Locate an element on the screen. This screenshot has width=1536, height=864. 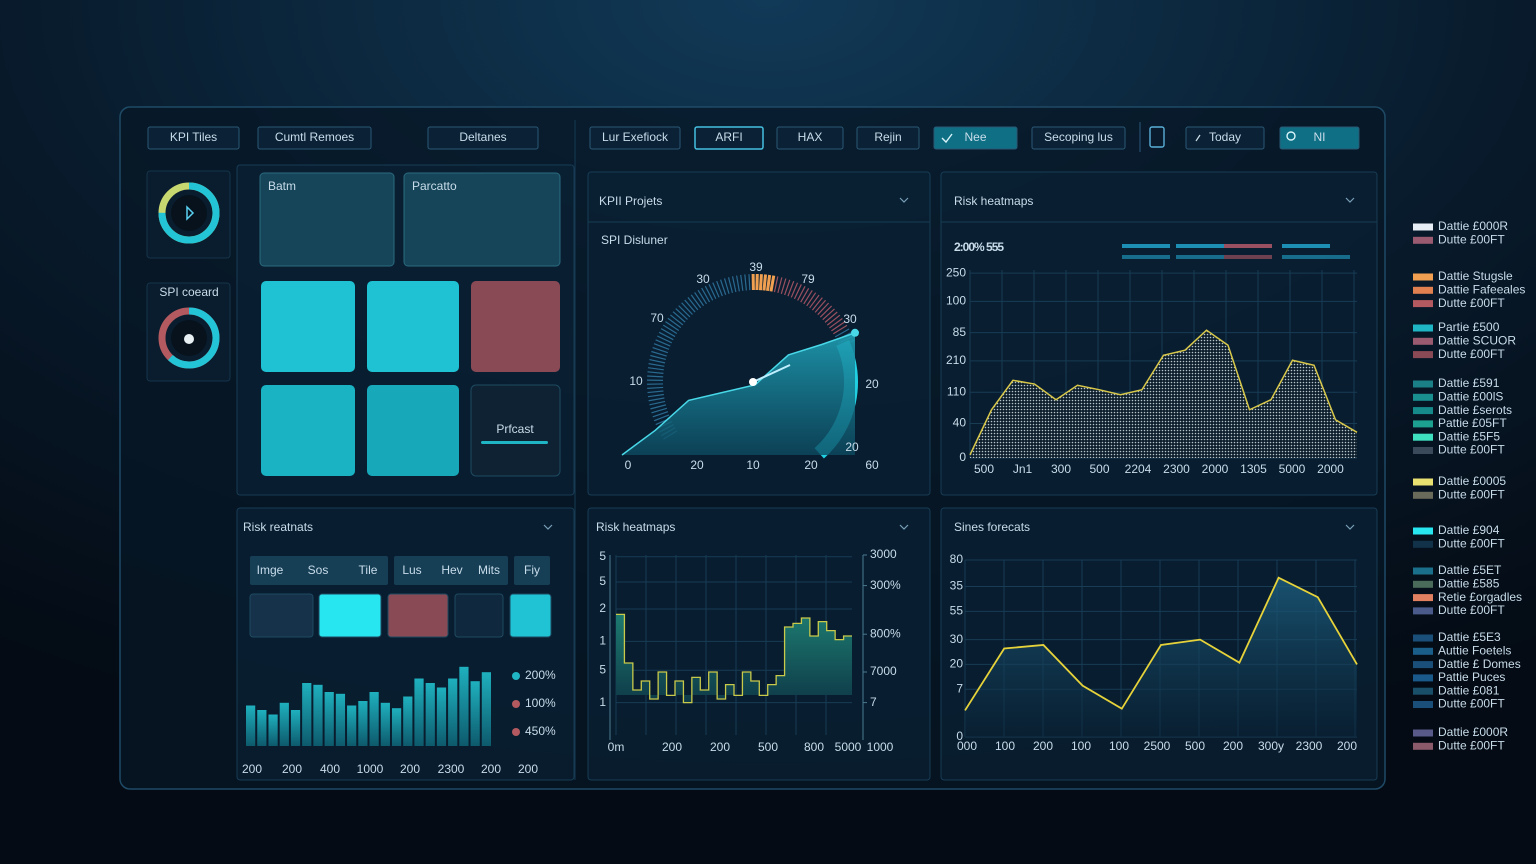
forecast-line is located at coordinates (1161, 643).